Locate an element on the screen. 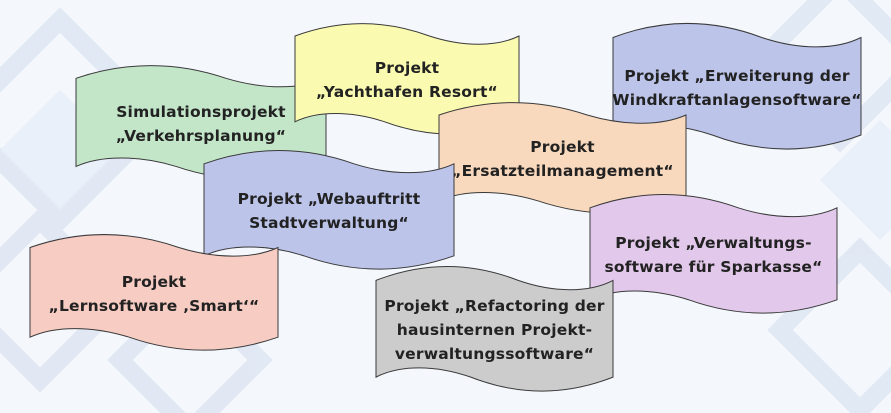 Image resolution: width=891 pixels, height=413 pixels. project-flag-ersatzteil: Projekt „Ersatzteilmanagement“ is located at coordinates (562, 159).